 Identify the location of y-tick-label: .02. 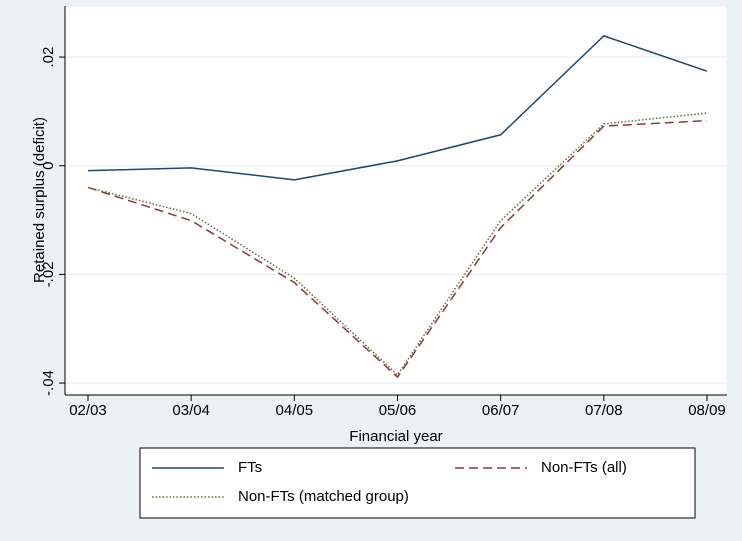
(48, 57).